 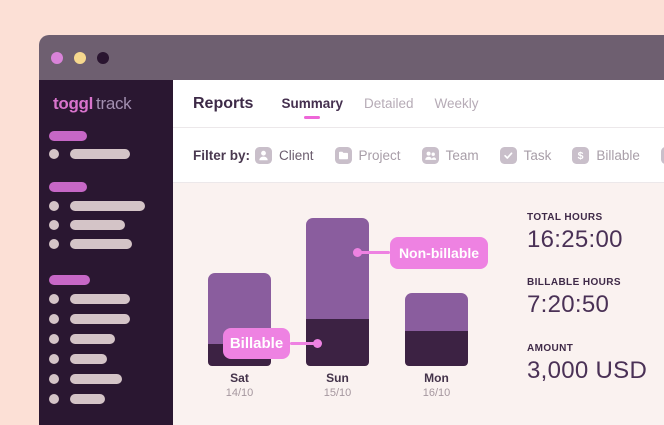 What do you see at coordinates (239, 393) in the screenshot?
I see `x-axis-date-label: 14/10` at bounding box center [239, 393].